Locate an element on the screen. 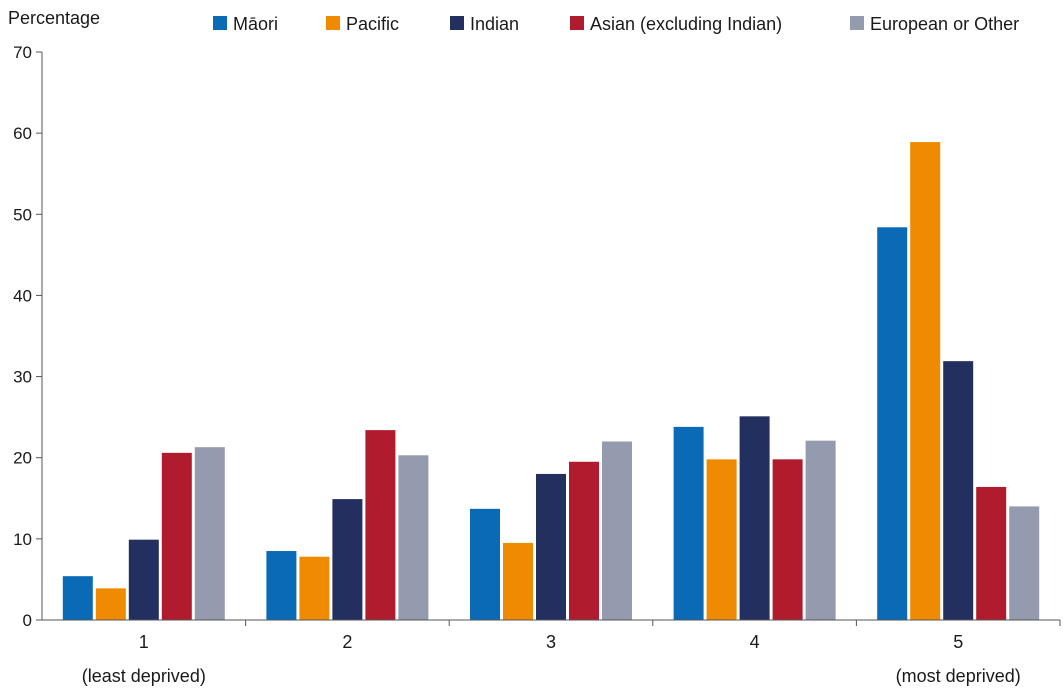  x-tick-label: 3 is located at coordinates (551, 642).